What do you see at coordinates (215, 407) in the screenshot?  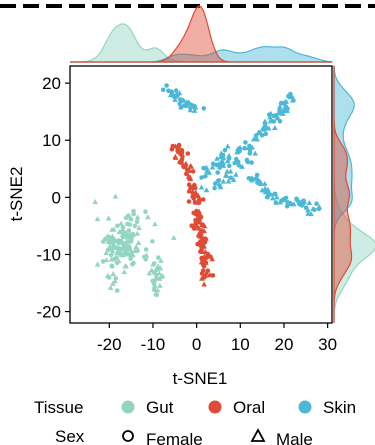 I see `legend-oral-key` at bounding box center [215, 407].